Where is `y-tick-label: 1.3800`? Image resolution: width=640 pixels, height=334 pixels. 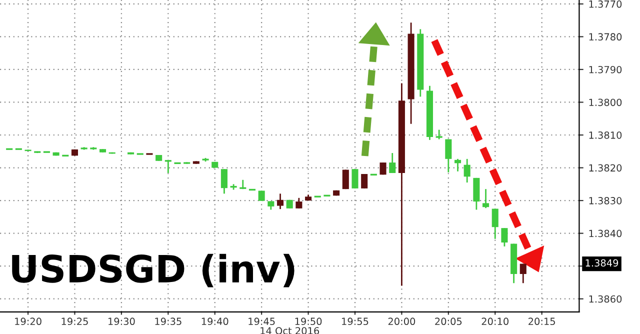 y-tick-label: 1.3800 is located at coordinates (605, 102).